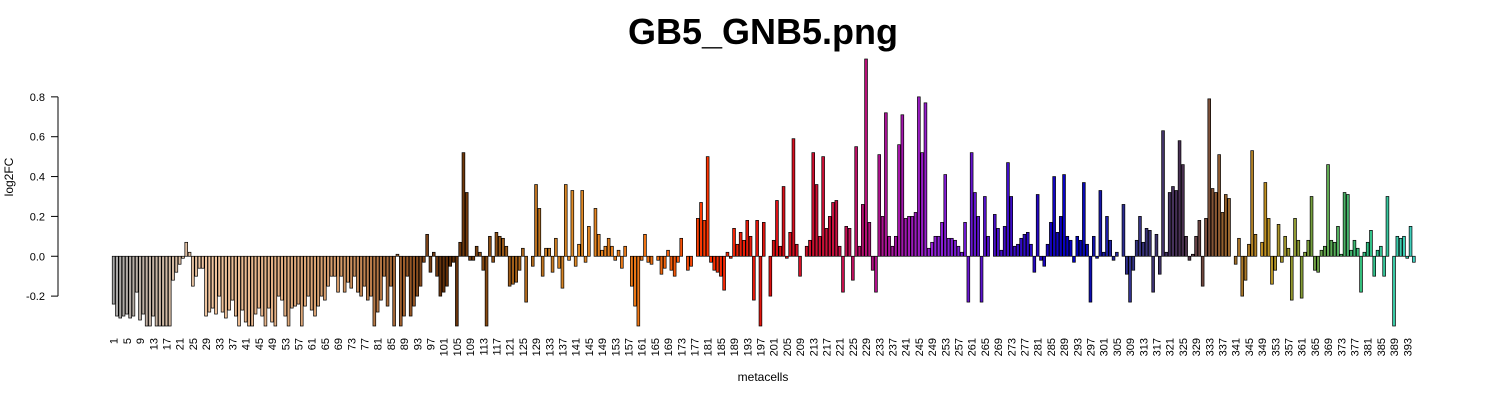 The height and width of the screenshot is (400, 1500). Describe the element at coordinates (1012, 347) in the screenshot. I see `x-tick-label: 273` at that location.